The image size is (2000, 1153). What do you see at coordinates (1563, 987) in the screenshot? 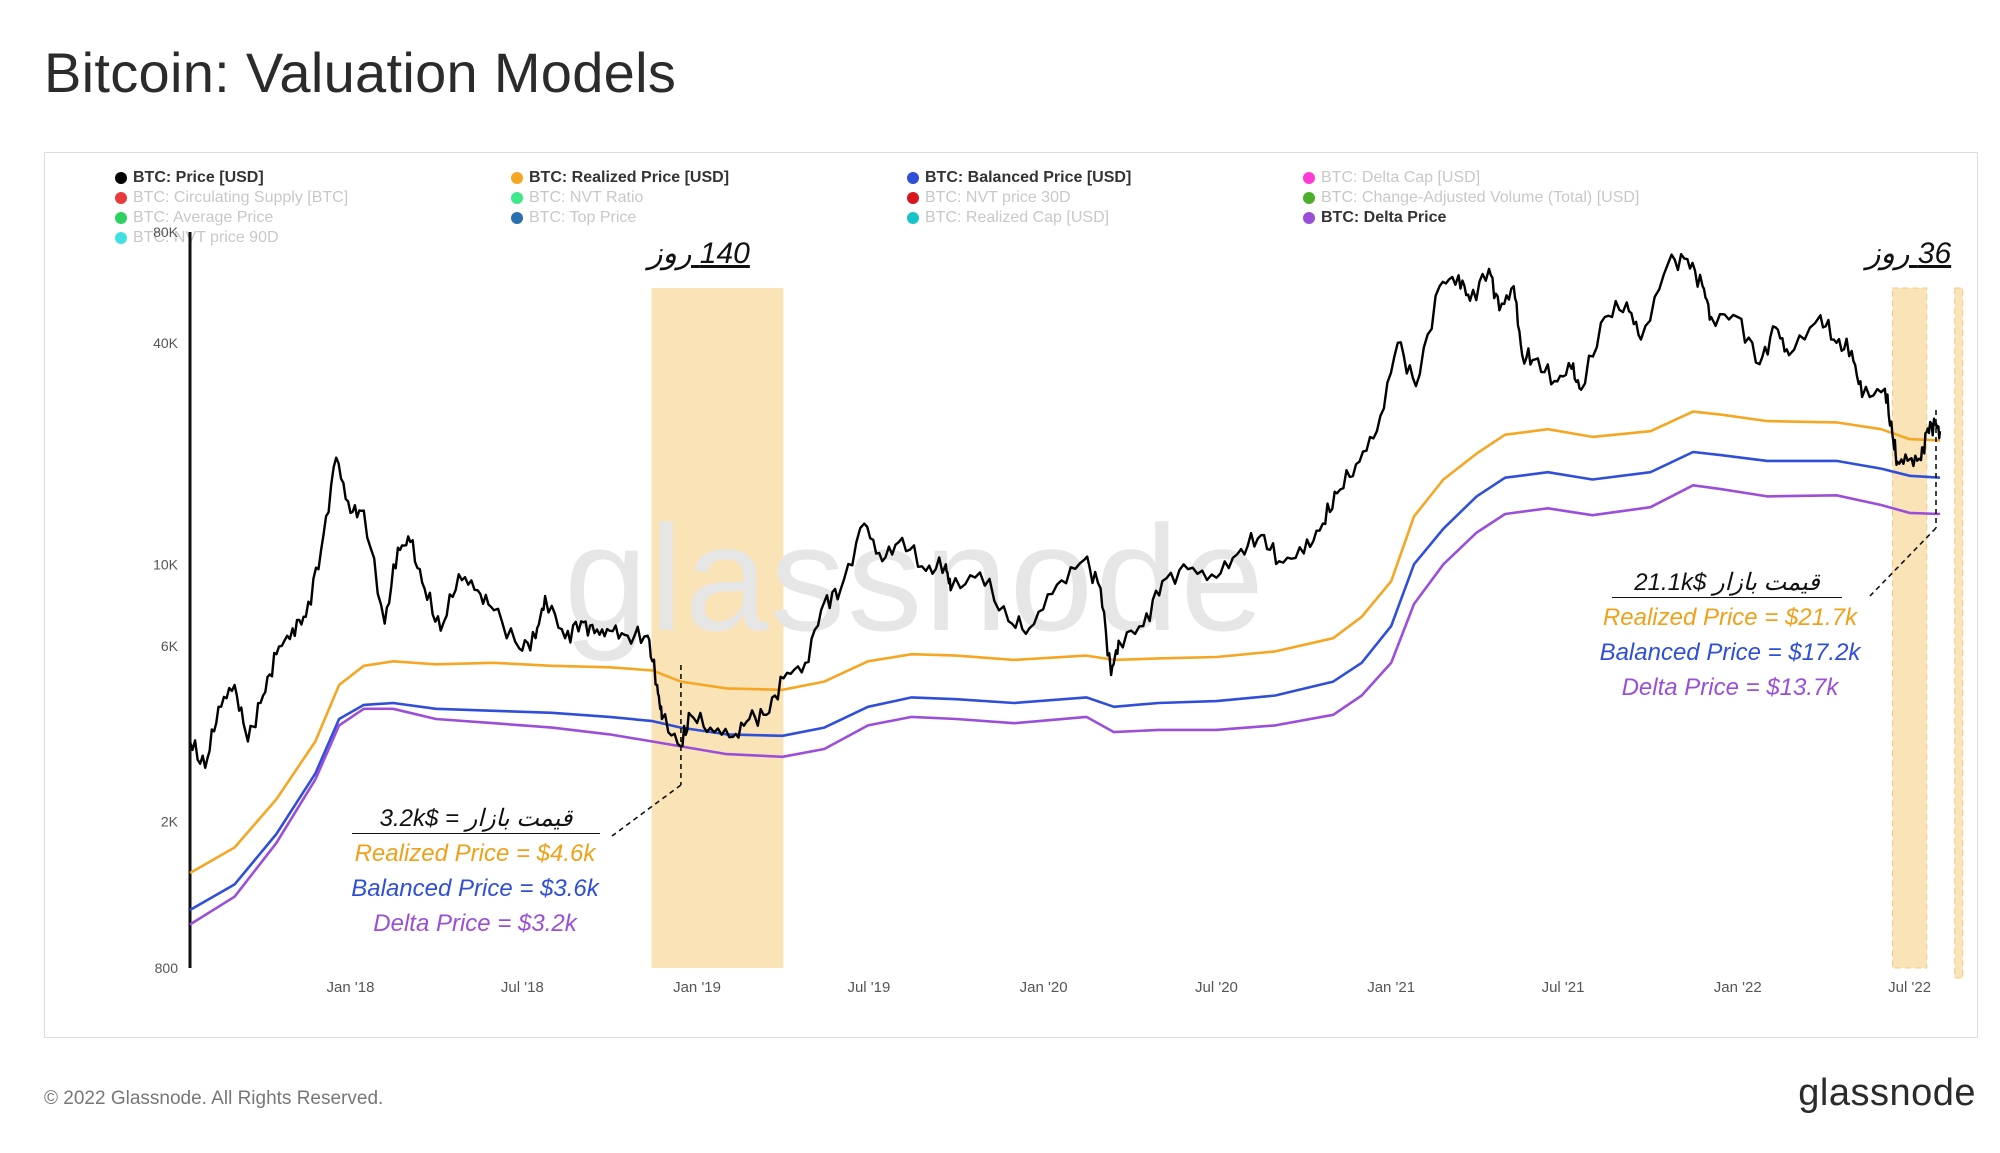
I see `x-tick-label: Jul '21` at bounding box center [1563, 987].